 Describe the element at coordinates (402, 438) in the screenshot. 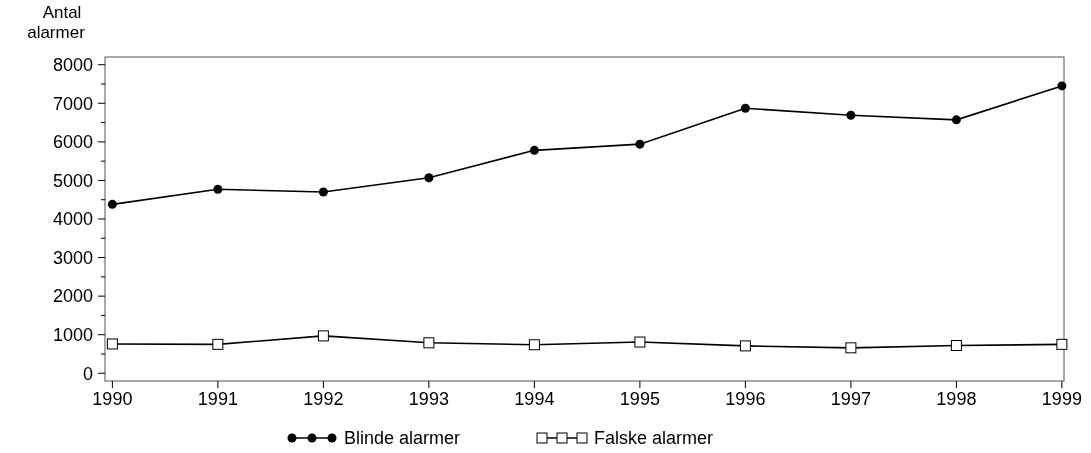

I see `legend-label: Blinde alarmer` at that location.